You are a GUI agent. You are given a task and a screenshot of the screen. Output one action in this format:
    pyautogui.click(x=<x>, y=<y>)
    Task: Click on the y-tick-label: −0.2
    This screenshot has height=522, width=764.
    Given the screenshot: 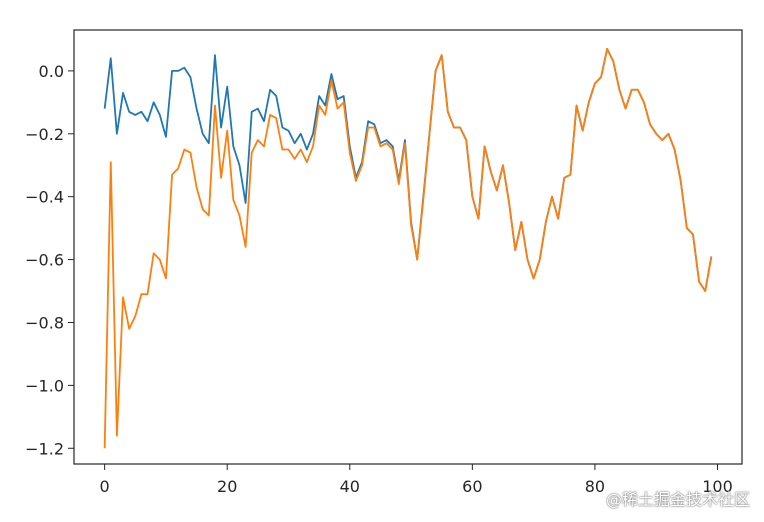 What is the action you would take?
    pyautogui.click(x=44, y=134)
    